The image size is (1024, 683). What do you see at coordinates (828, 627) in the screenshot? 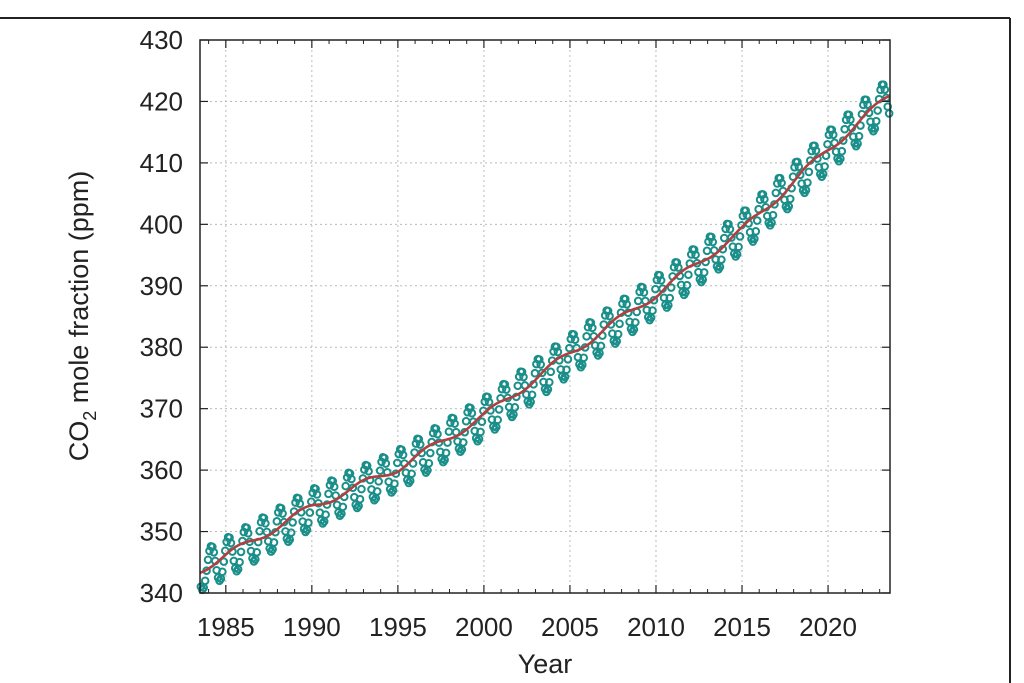
I see `x-tick-label: 2020` at bounding box center [828, 627].